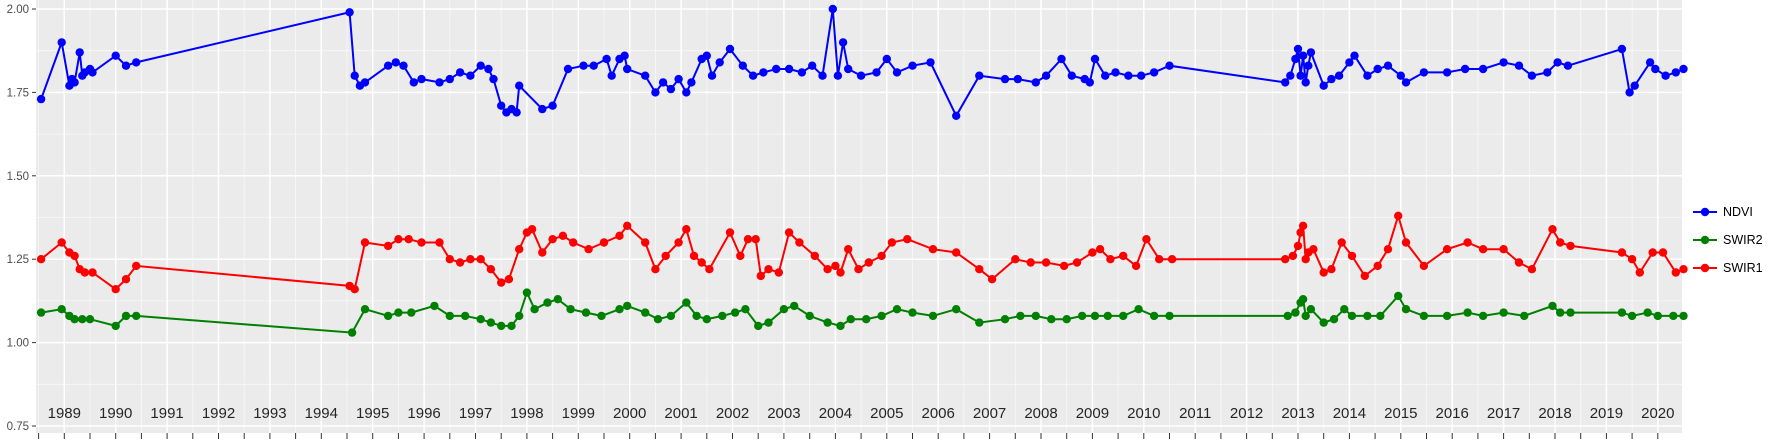 Image resolution: width=1773 pixels, height=442 pixels. I want to click on x-tick-label: 2009, so click(1092, 413).